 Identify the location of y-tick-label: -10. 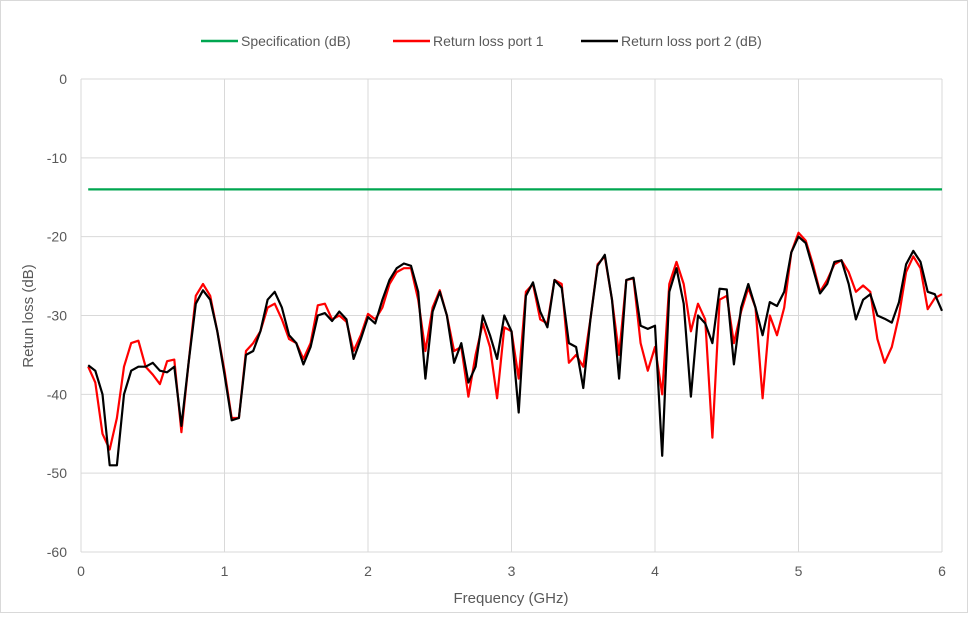
(57, 158).